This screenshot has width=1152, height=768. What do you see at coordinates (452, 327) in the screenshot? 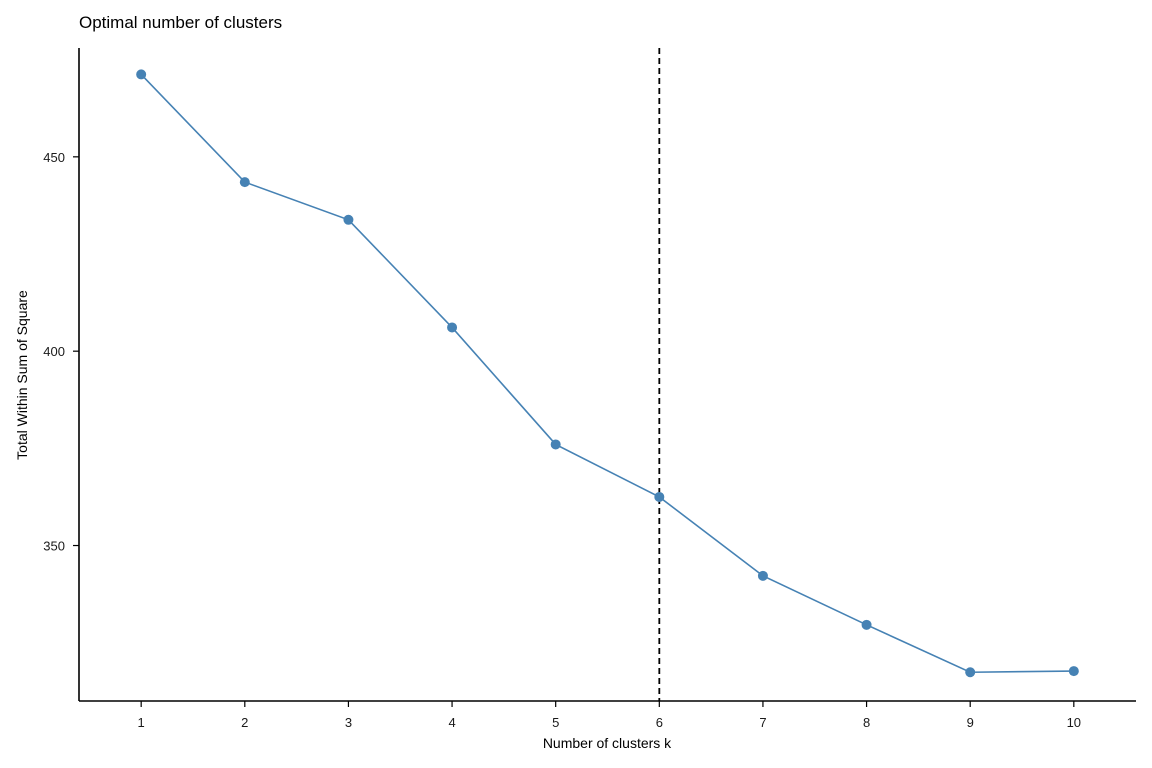
I see `data-point-k4` at bounding box center [452, 327].